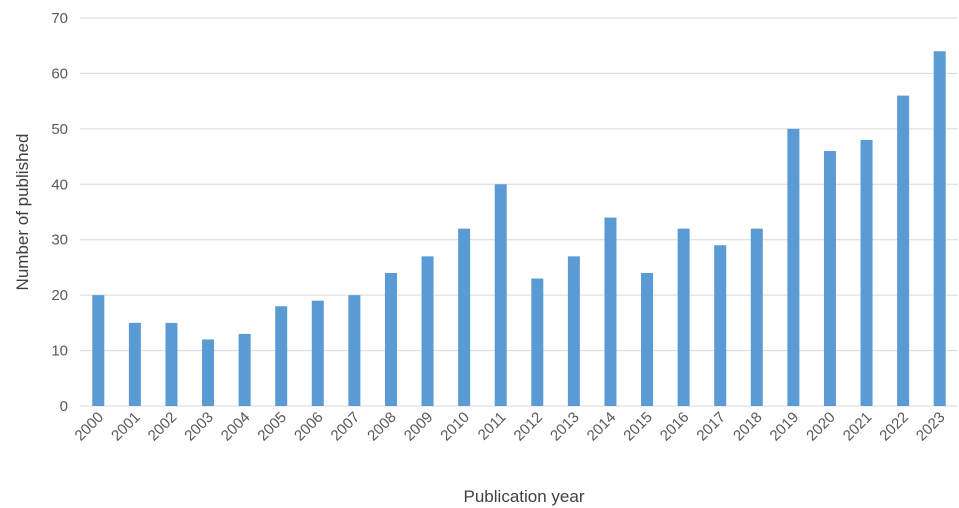 The height and width of the screenshot is (508, 959). I want to click on y-tick-label: 30, so click(59, 240).